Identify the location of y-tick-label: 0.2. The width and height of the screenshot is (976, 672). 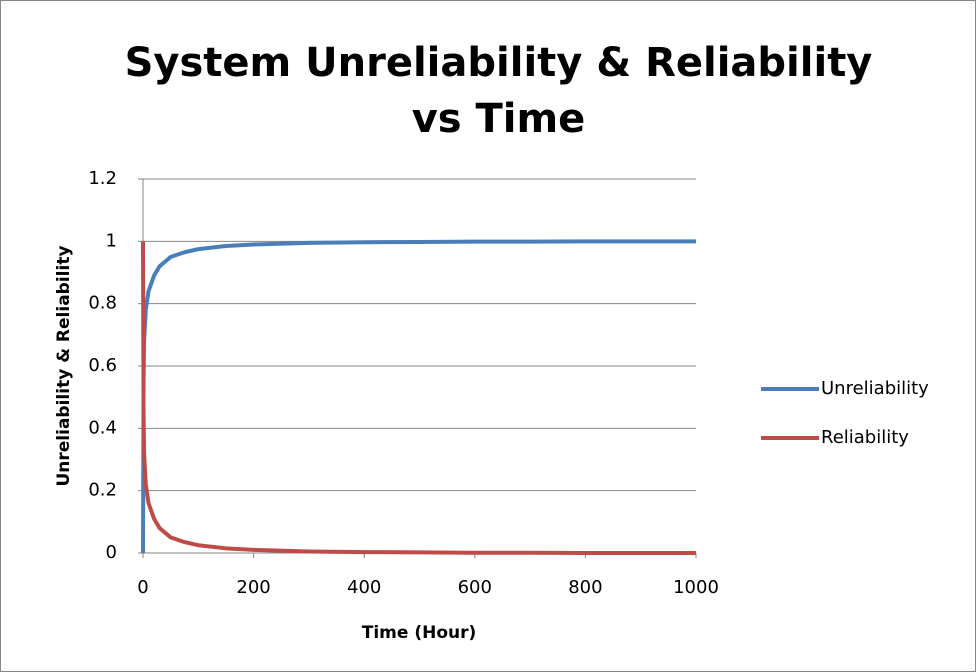
(102, 490).